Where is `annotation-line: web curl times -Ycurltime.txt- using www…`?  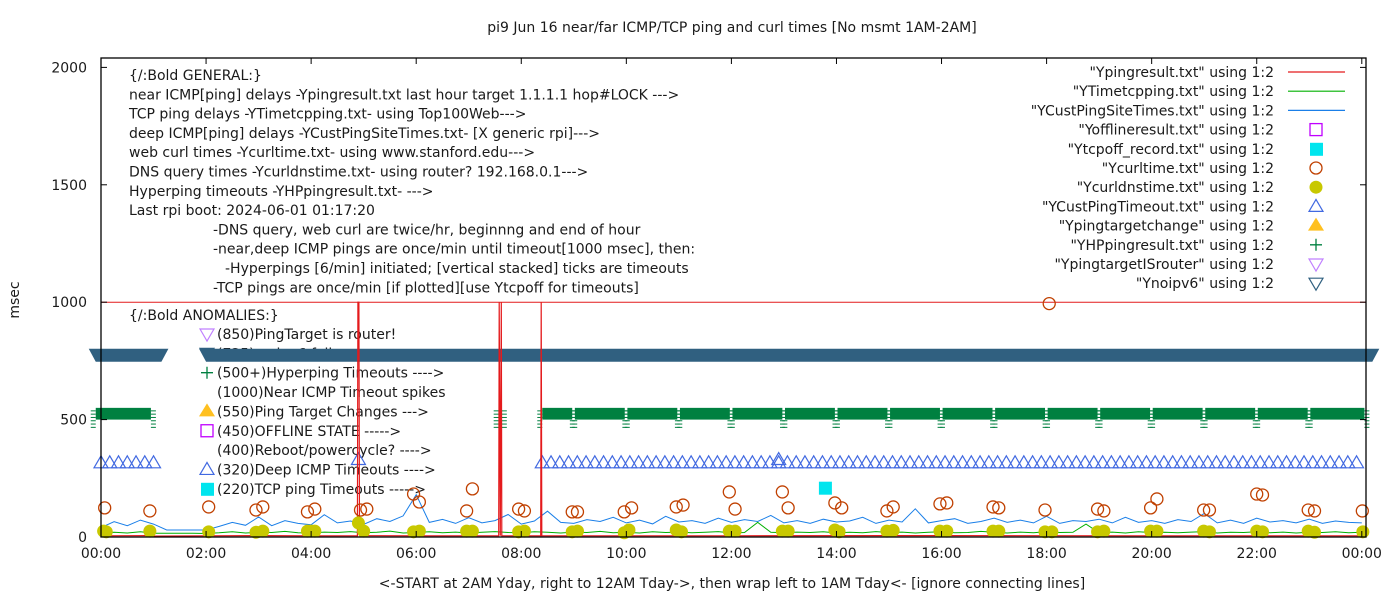
annotation-line: web curl times -Ycurltime.txt- using www… is located at coordinates (332, 153).